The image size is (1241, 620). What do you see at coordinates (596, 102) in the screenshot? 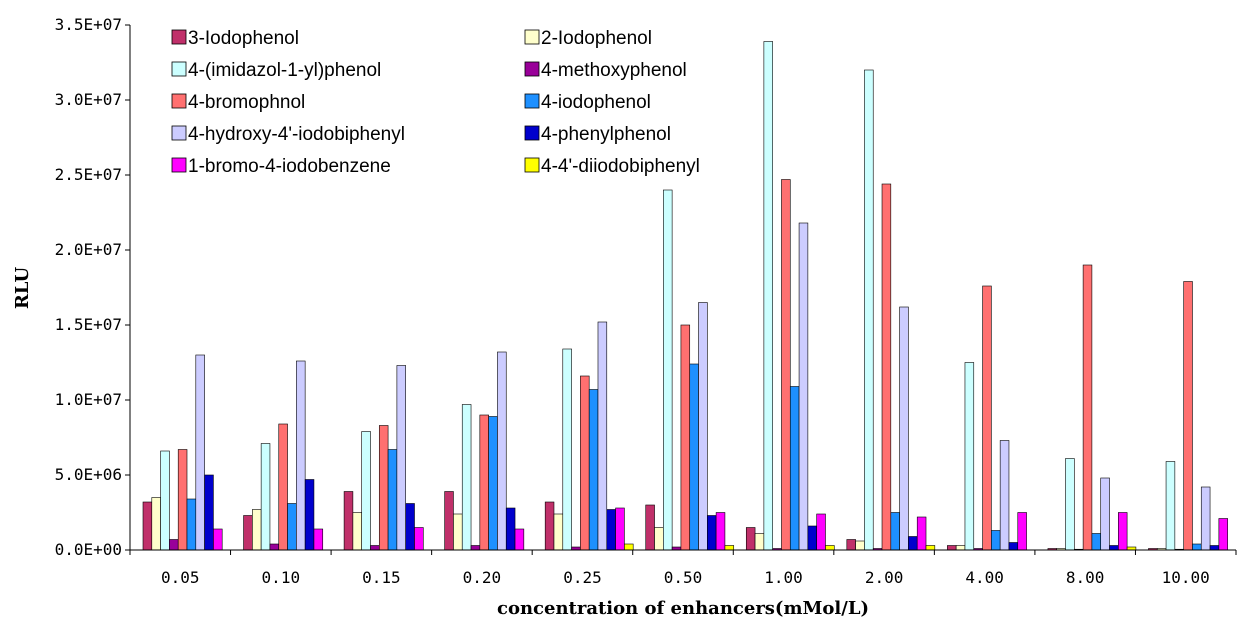
I see `legend-label: 4-iodophenol` at bounding box center [596, 102].